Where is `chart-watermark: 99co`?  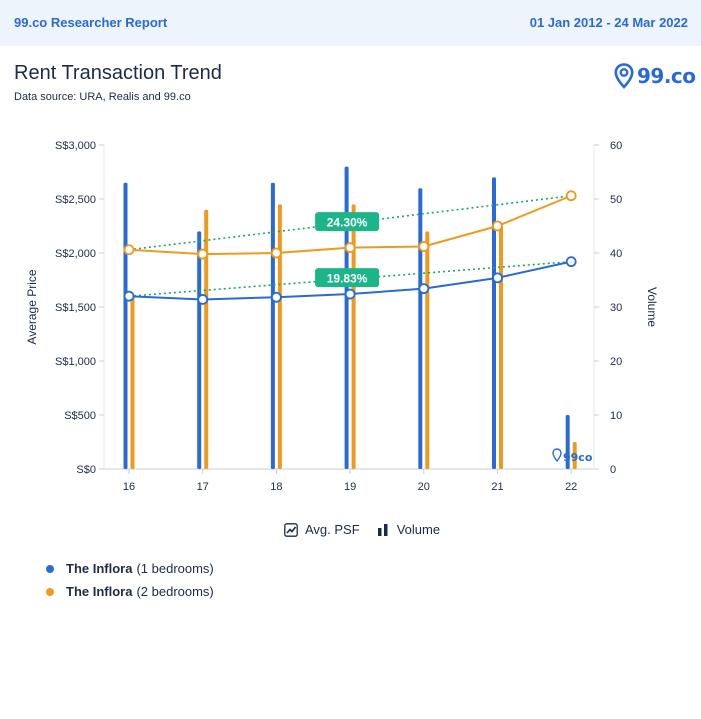 chart-watermark: 99co is located at coordinates (572, 456).